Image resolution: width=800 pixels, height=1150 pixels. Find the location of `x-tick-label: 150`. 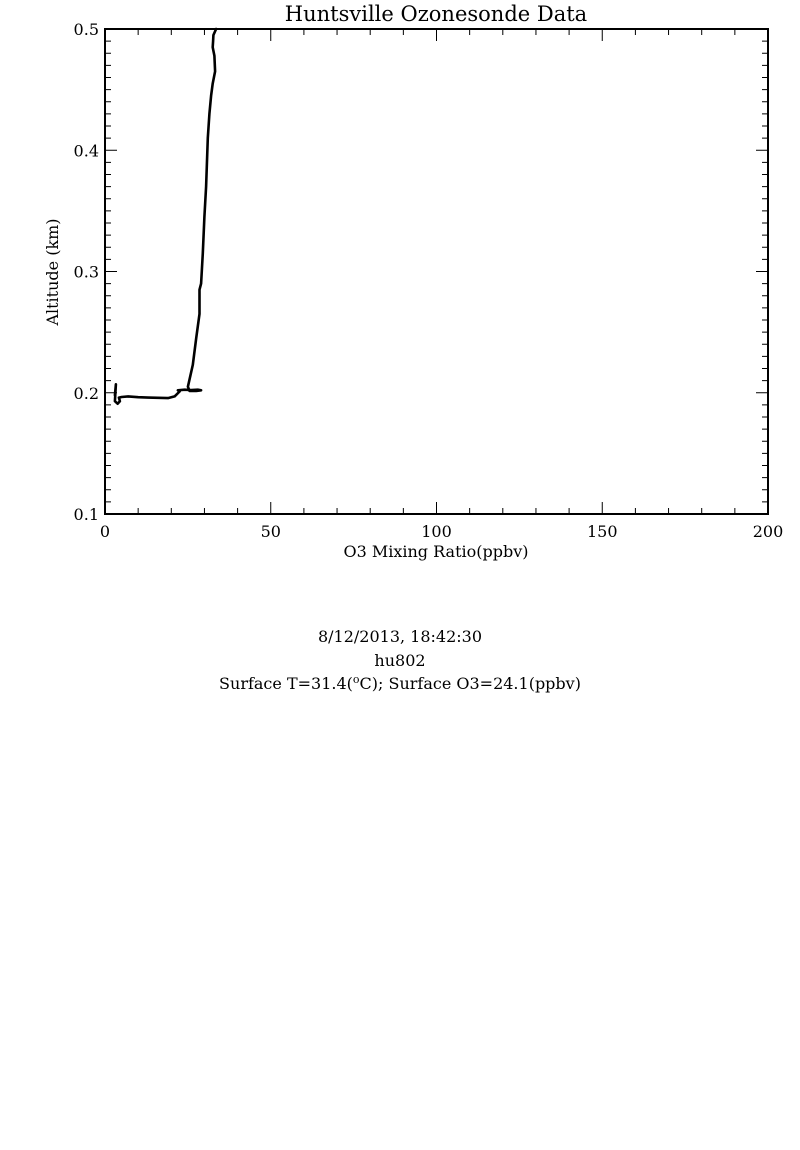

x-tick-label: 150 is located at coordinates (602, 531).